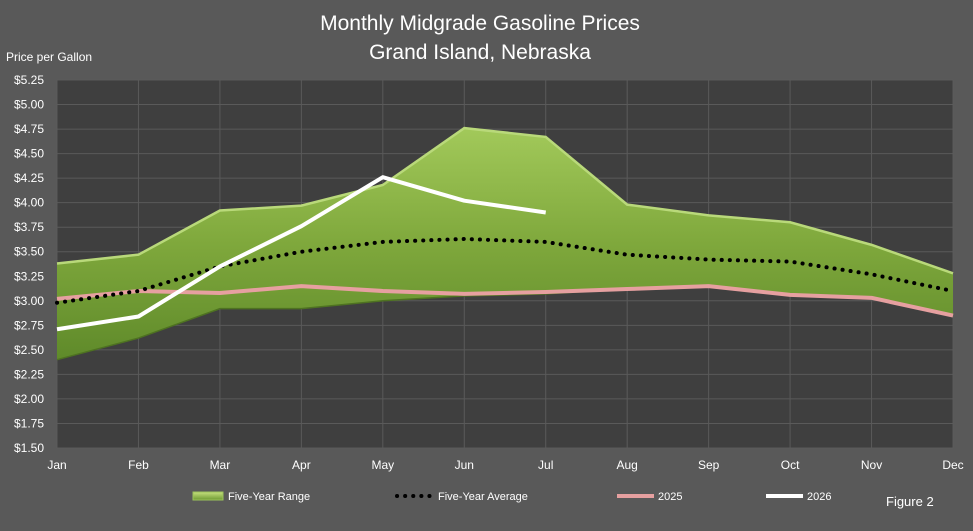  Describe the element at coordinates (798, 497) in the screenshot. I see `legend-item: 2026` at that location.